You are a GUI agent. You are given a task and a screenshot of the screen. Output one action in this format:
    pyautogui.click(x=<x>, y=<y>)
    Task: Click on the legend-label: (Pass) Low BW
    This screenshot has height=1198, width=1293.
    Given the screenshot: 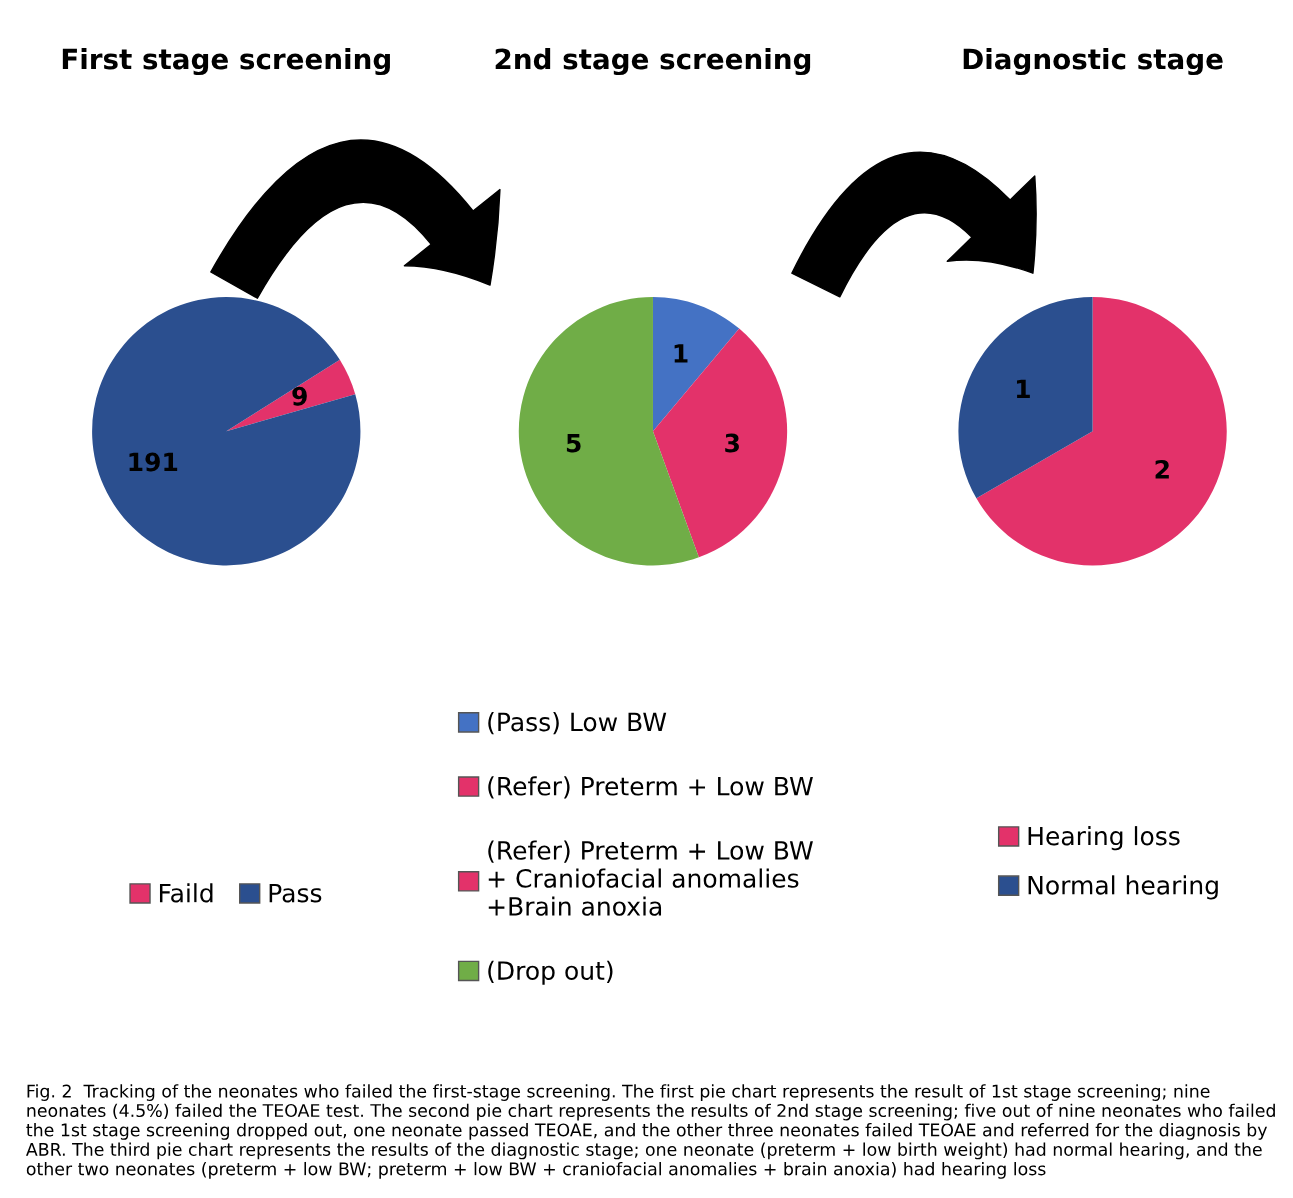 What is the action you would take?
    pyautogui.click(x=577, y=723)
    